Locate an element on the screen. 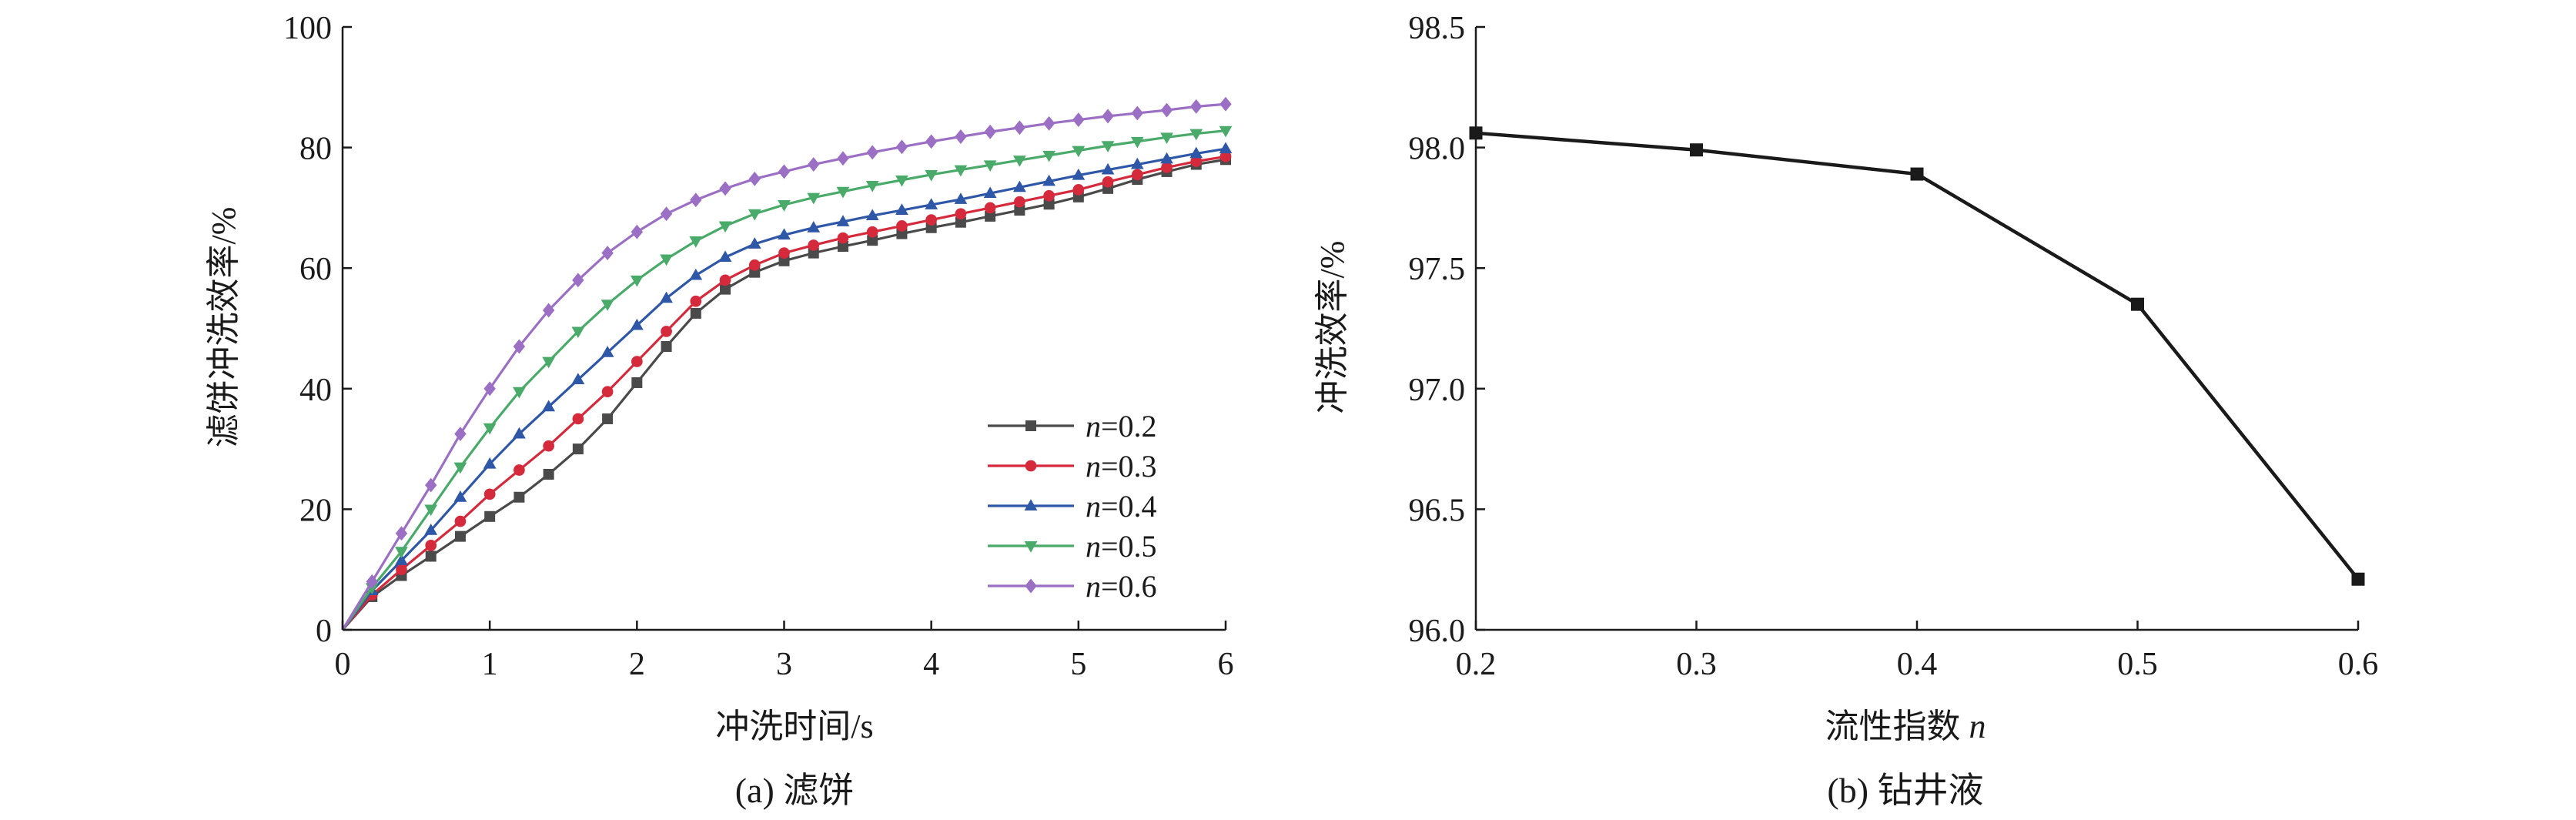  panel-b-y-tick-label: 97.5 is located at coordinates (1438, 270).